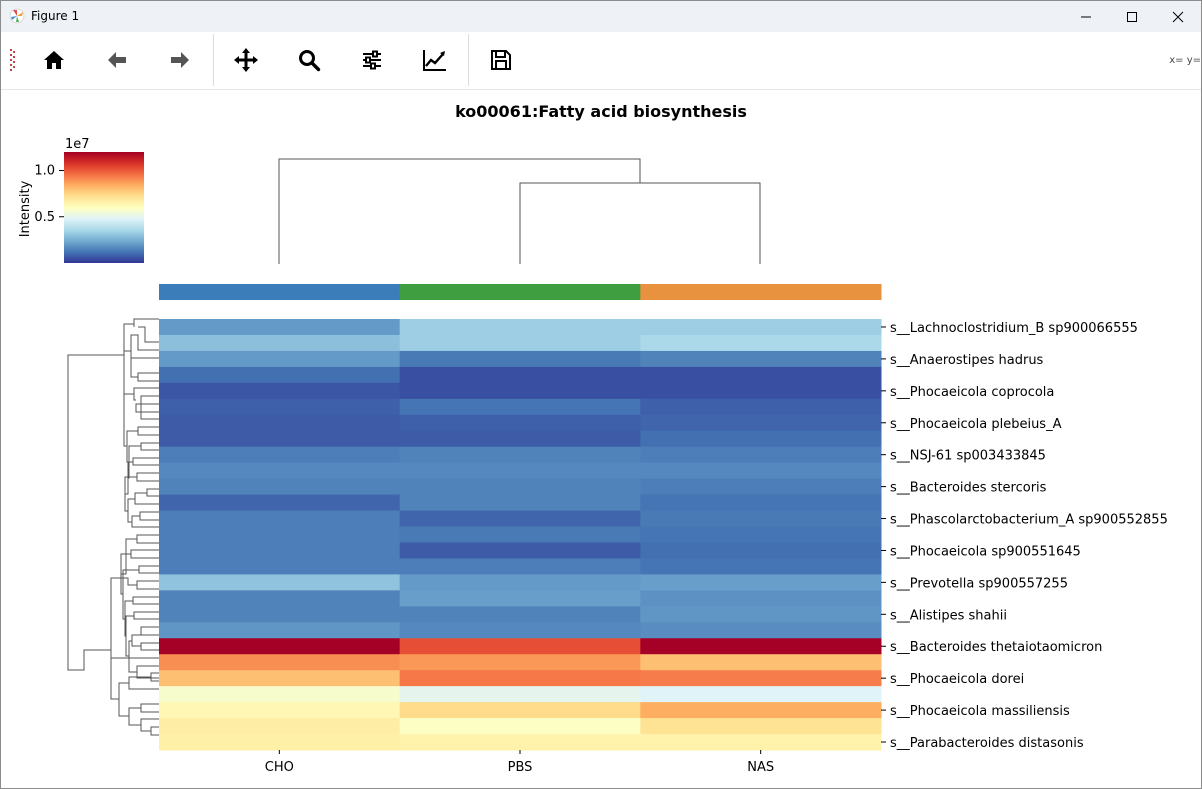 Image resolution: width=1202 pixels, height=789 pixels. What do you see at coordinates (957, 679) in the screenshot?
I see `row-label: s__Phocaeicola dorei` at bounding box center [957, 679].